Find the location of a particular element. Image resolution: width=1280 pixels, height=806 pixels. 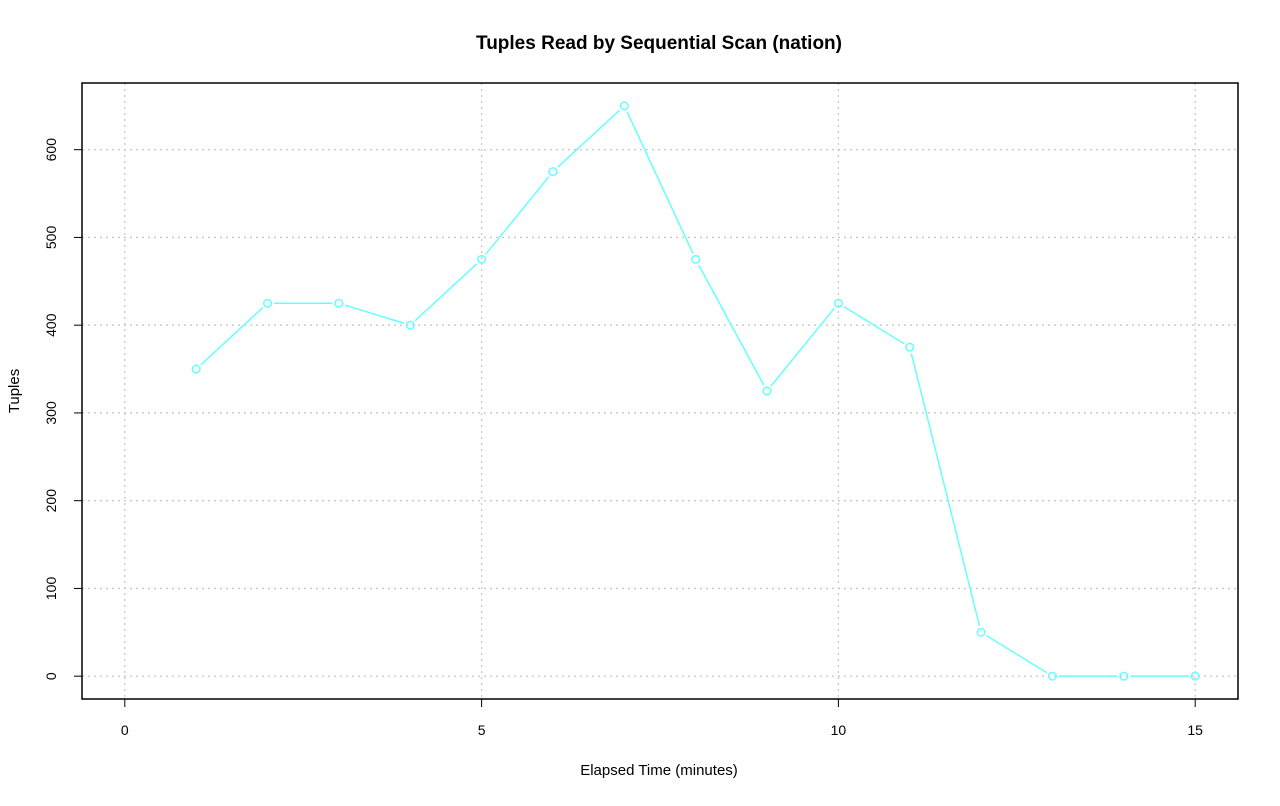

y-tick-label: 100 is located at coordinates (51, 589).